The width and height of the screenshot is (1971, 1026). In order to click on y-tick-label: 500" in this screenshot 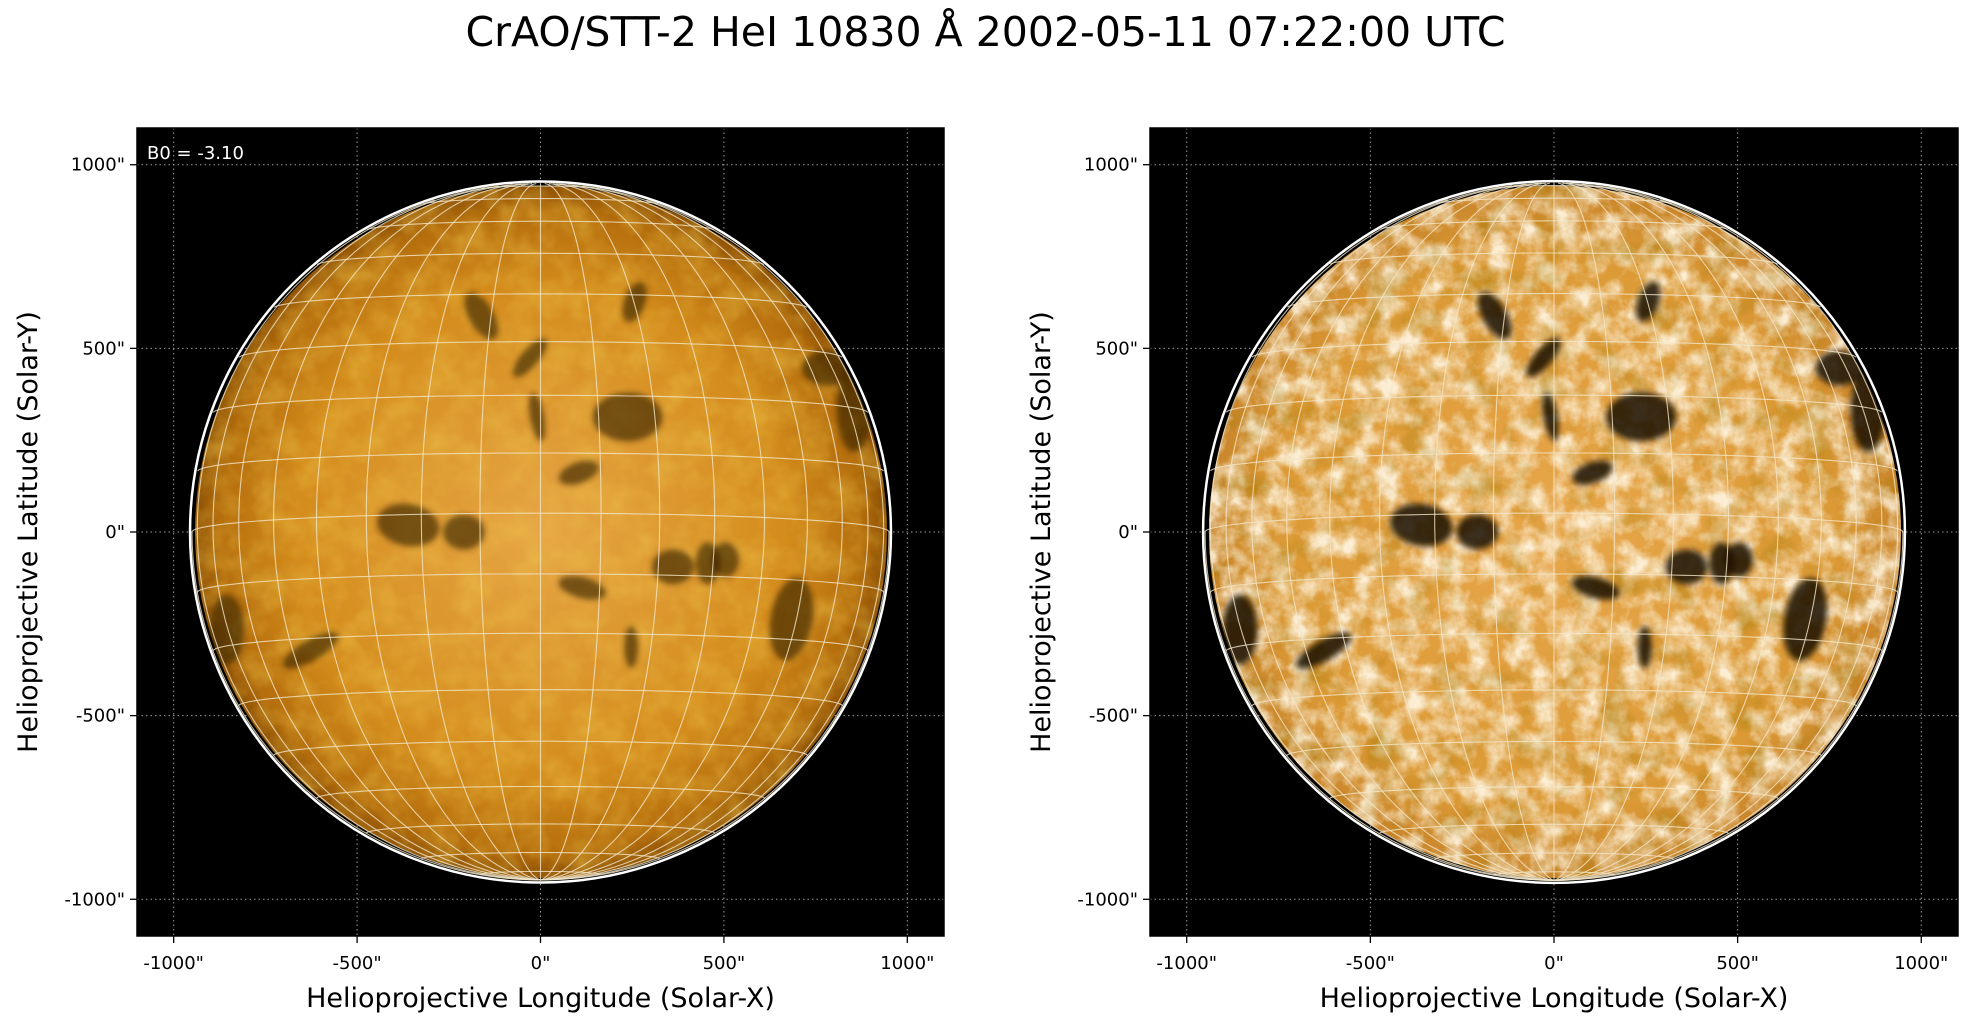, I will do `click(1116, 348)`.